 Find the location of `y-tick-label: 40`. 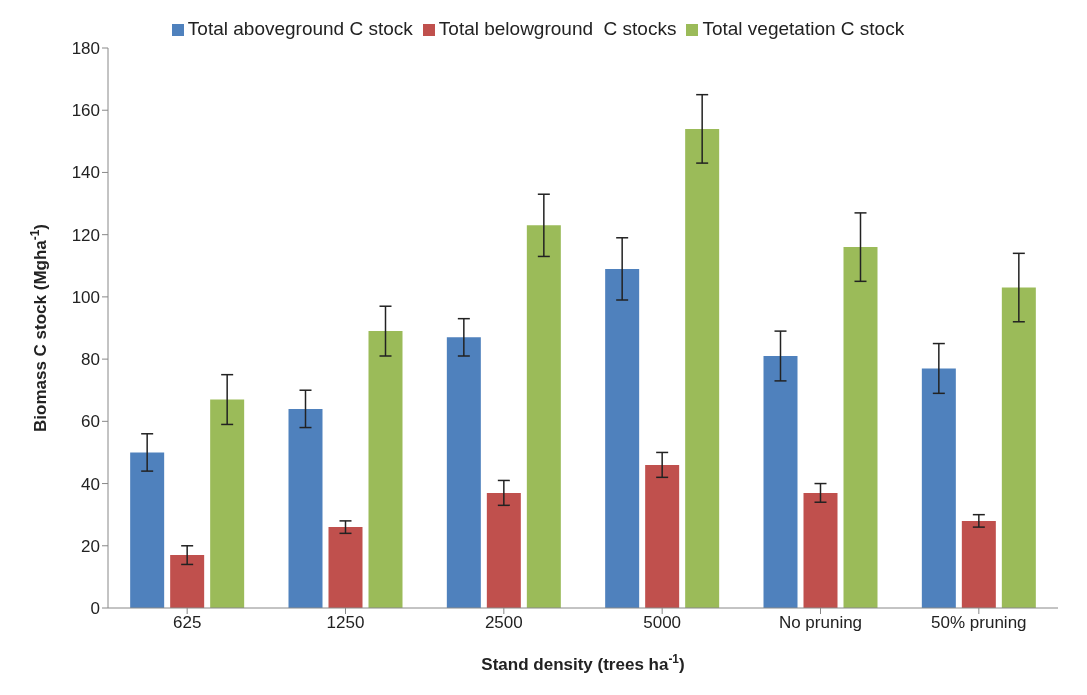

y-tick-label: 40 is located at coordinates (90, 484).